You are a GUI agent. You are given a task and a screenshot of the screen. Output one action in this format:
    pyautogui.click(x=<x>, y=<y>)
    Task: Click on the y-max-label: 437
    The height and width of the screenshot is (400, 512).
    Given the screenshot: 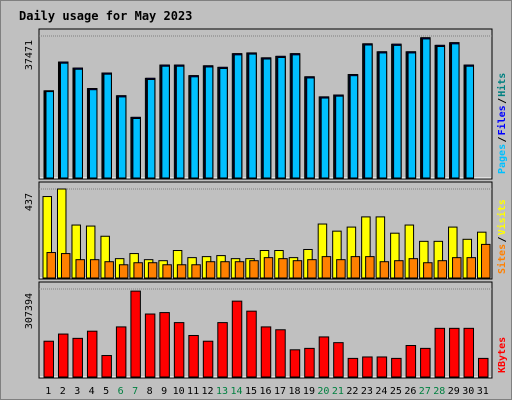 What is the action you would take?
    pyautogui.click(x=29, y=202)
    